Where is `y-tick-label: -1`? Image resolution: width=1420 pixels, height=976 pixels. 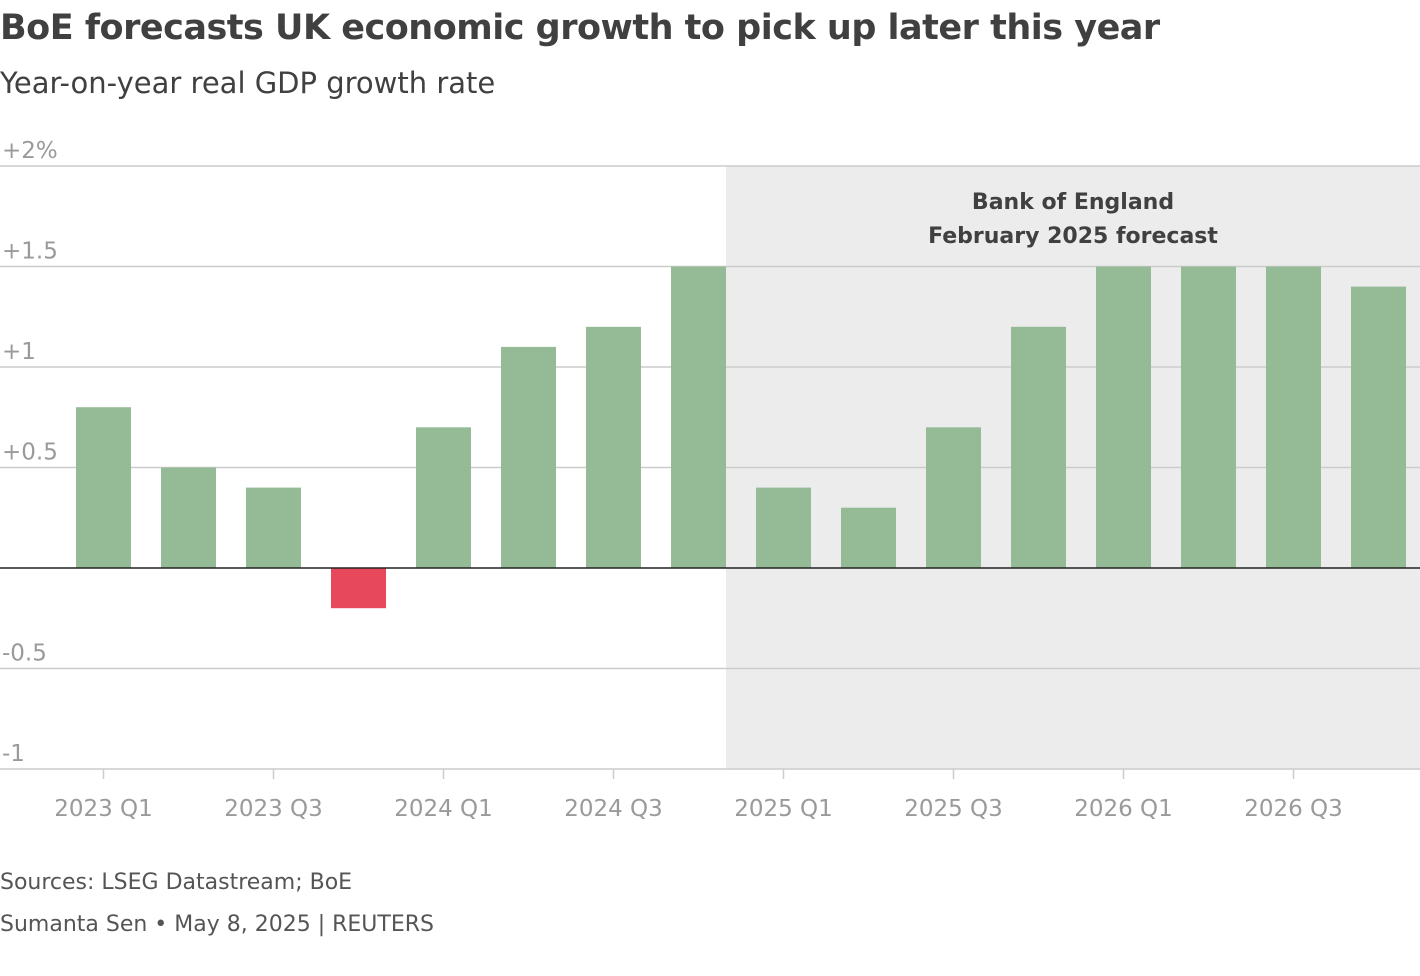
y-tick-label: -1 is located at coordinates (13, 754).